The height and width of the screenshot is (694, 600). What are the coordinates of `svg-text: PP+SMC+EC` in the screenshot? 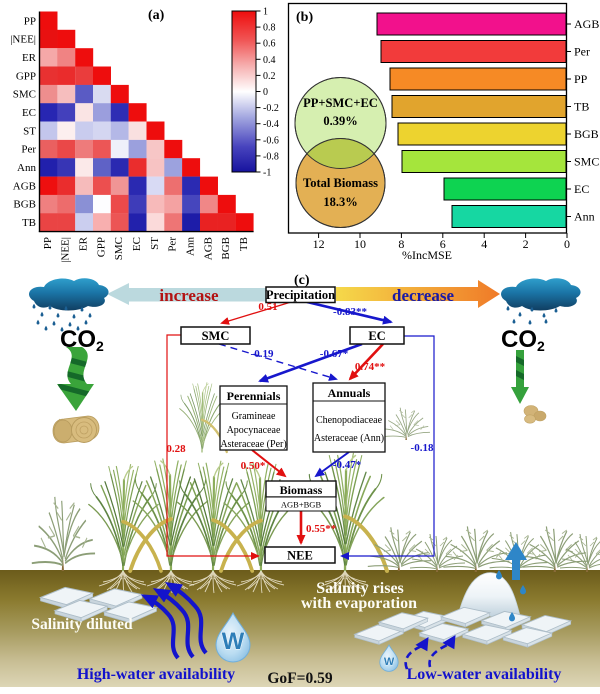 It's located at (340, 103).